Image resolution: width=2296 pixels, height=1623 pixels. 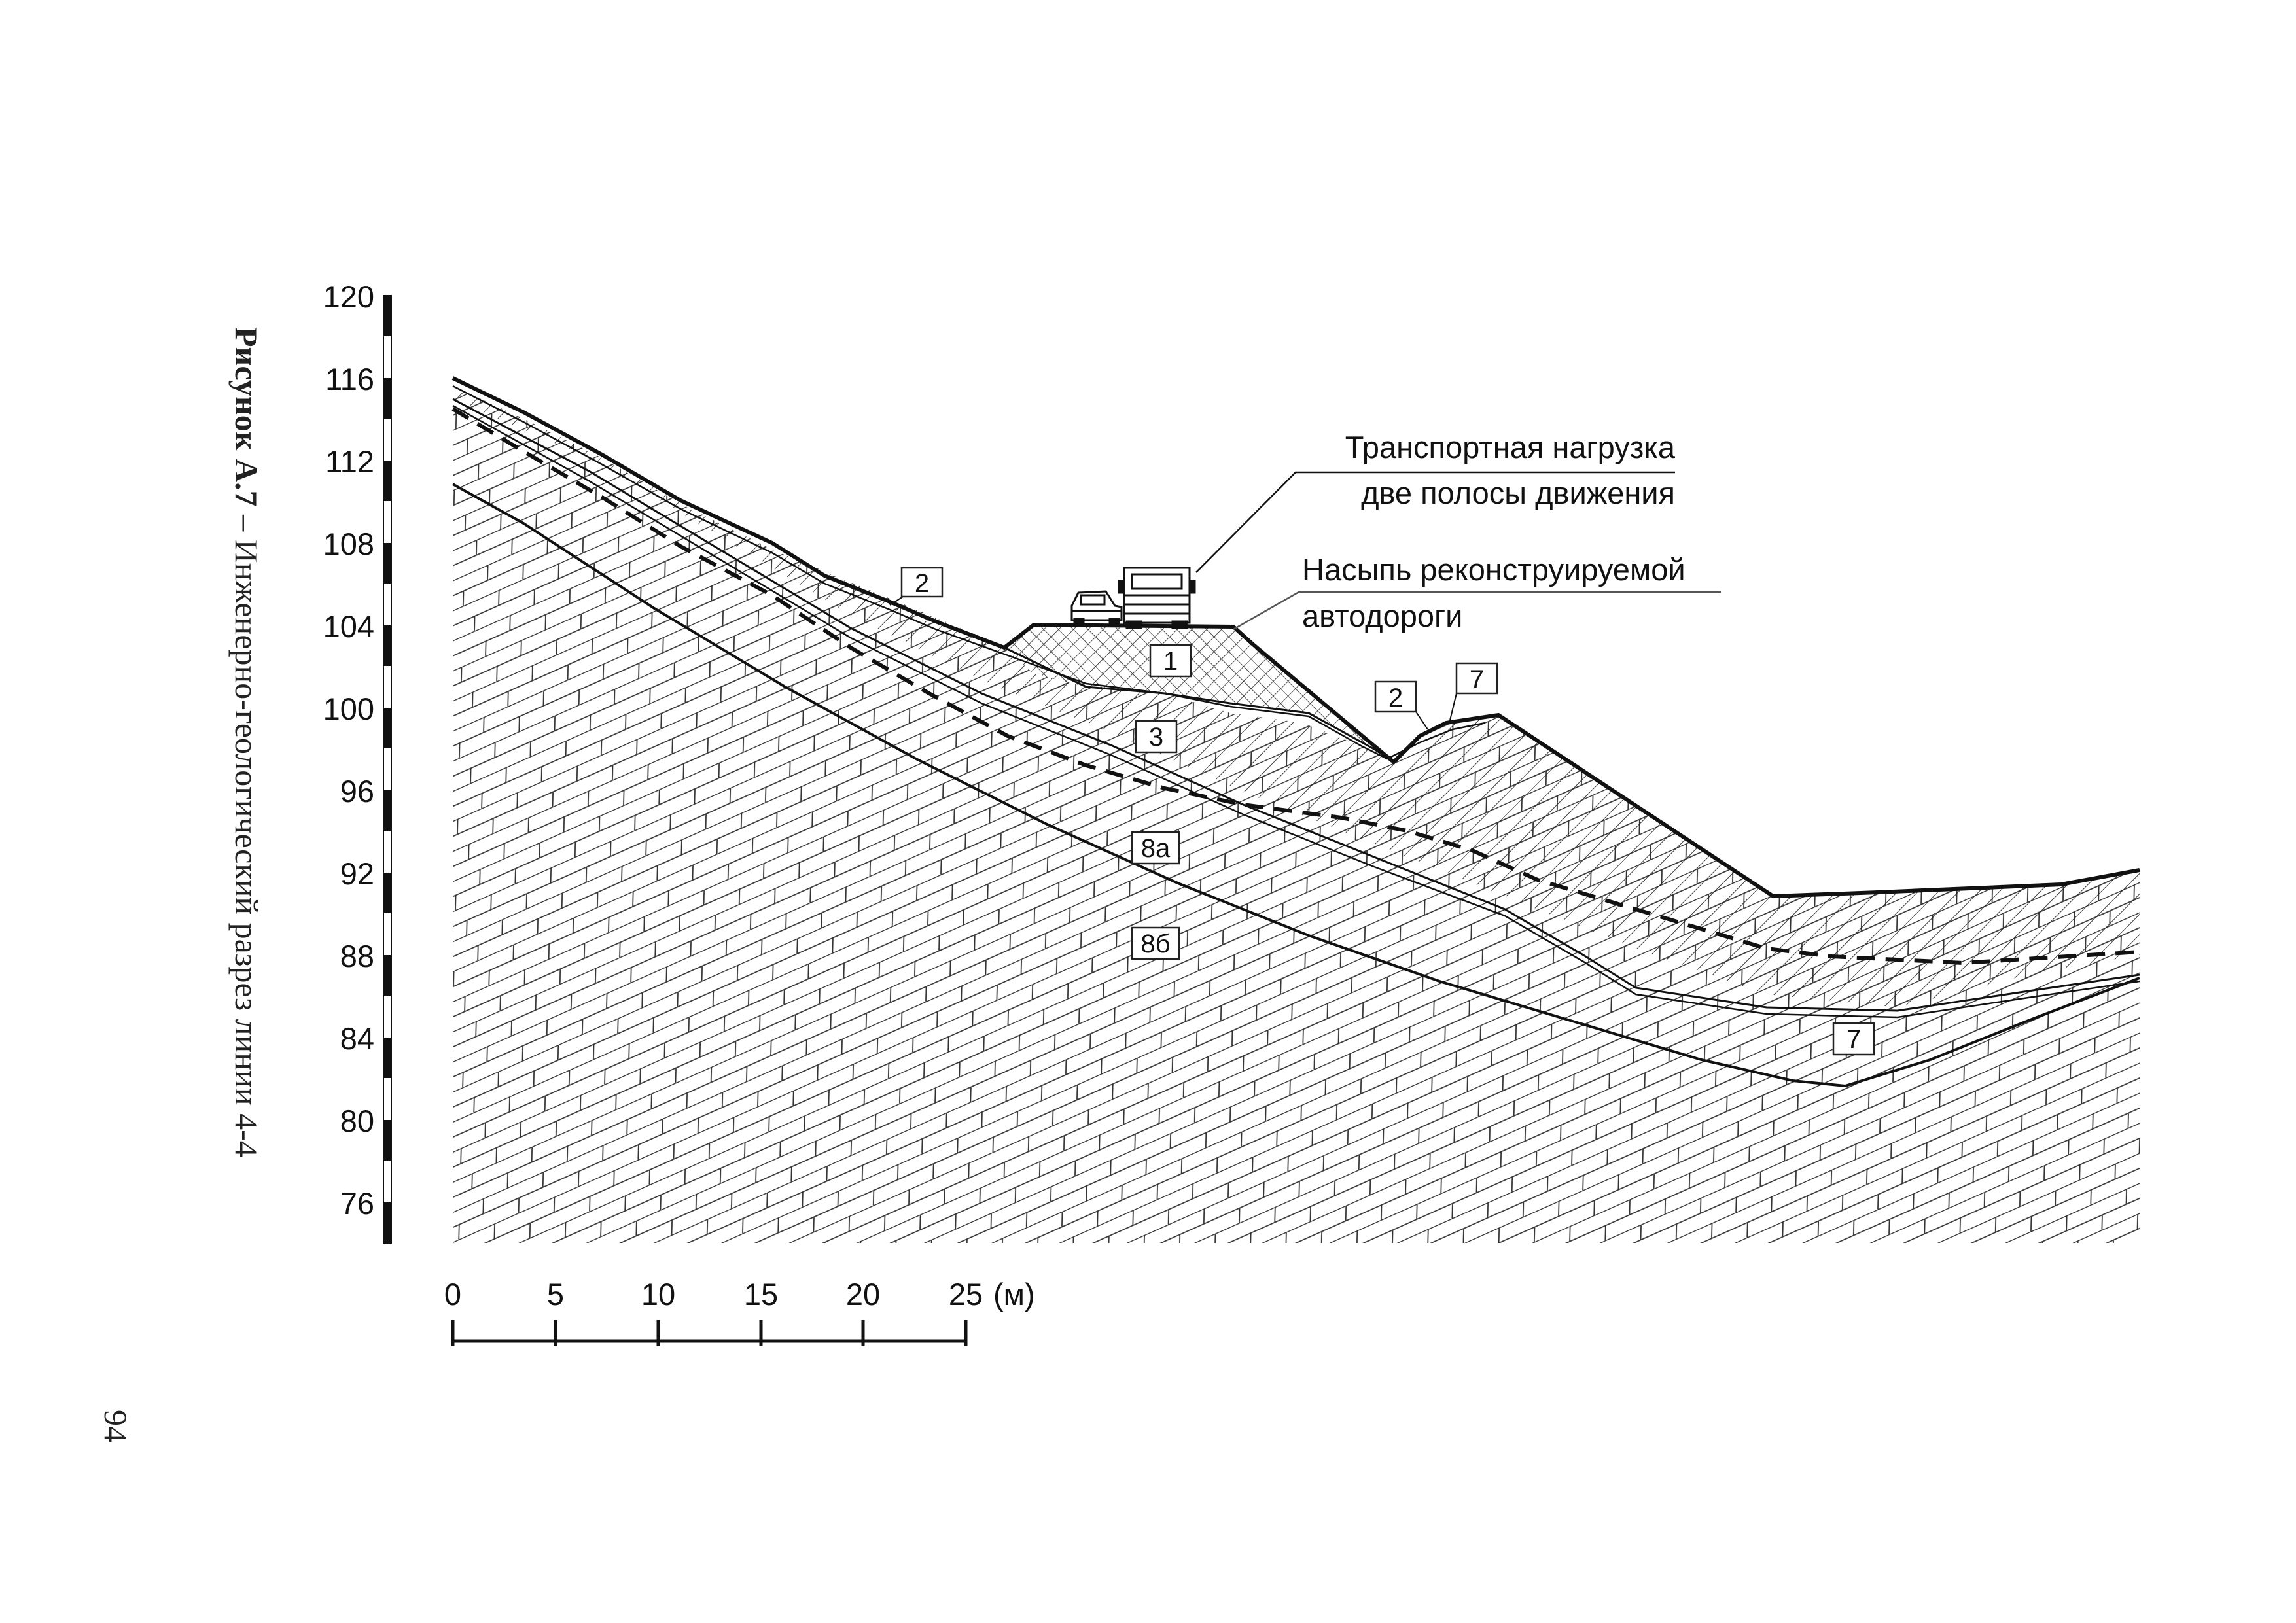 What do you see at coordinates (388, 770) in the screenshot?
I see `elevation-bar` at bounding box center [388, 770].